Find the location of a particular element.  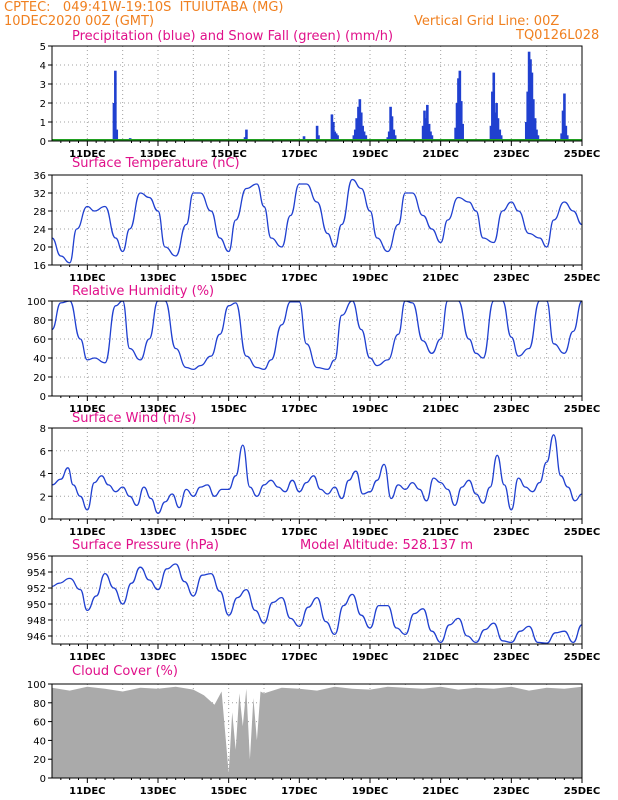

precip-ytick-label: 5 is located at coordinates (43, 47).